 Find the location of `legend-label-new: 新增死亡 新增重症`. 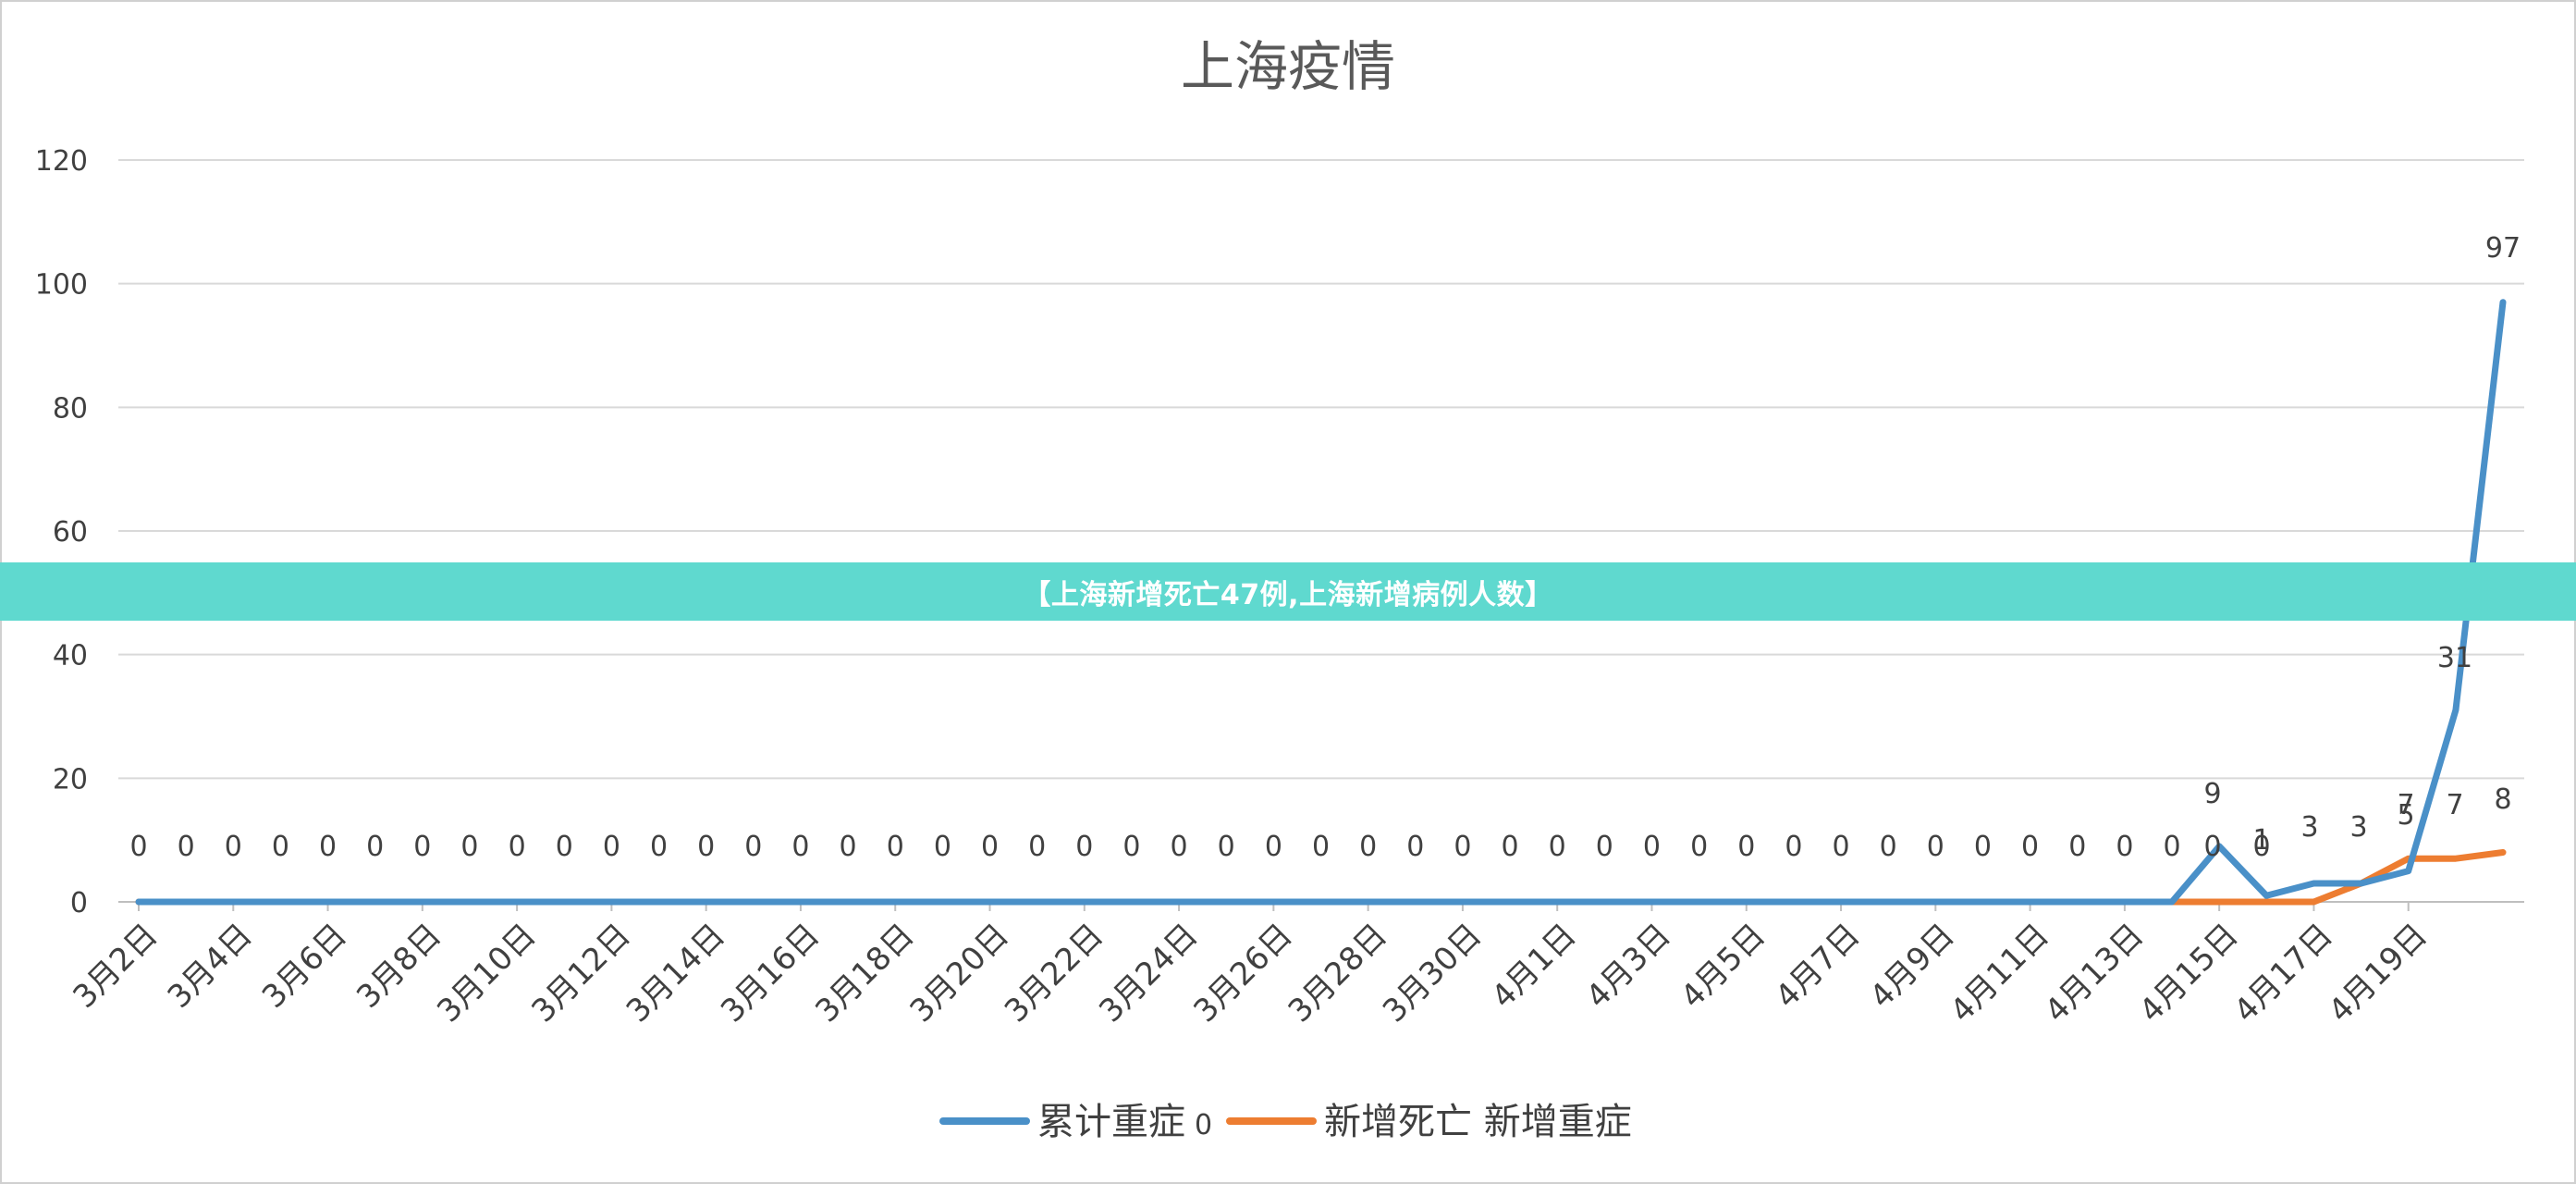

legend-label-new: 新增死亡 新增重症 is located at coordinates (1478, 1122).